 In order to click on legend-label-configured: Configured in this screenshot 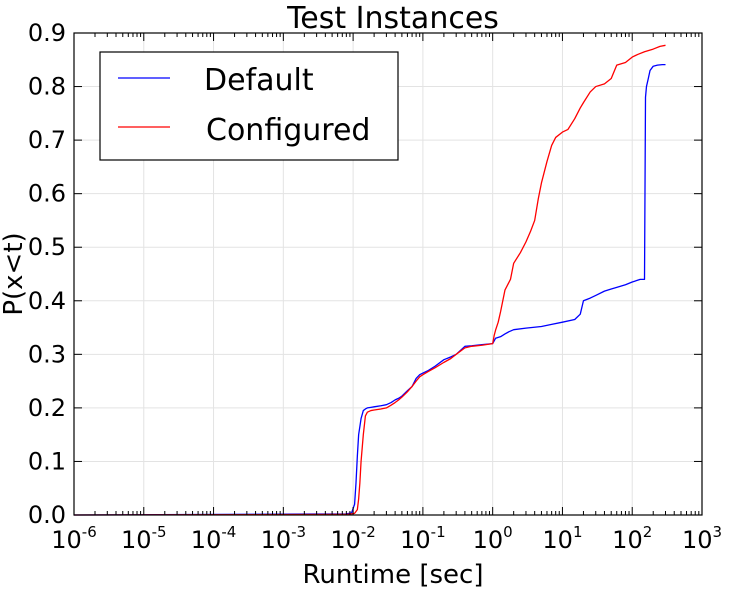, I will do `click(288, 130)`.